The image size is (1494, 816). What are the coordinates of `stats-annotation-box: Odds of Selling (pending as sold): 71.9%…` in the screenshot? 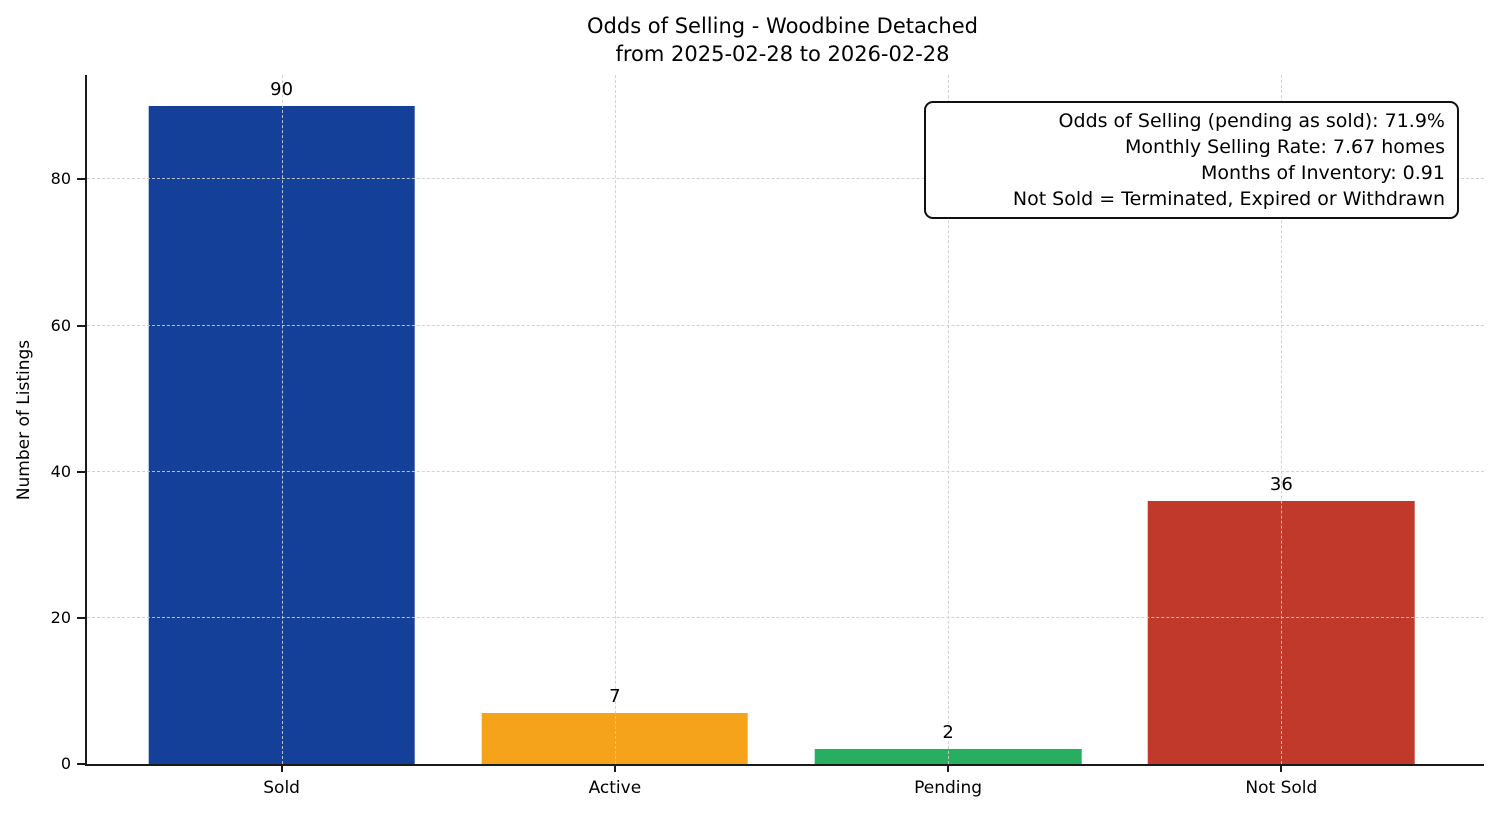 It's located at (1191, 160).